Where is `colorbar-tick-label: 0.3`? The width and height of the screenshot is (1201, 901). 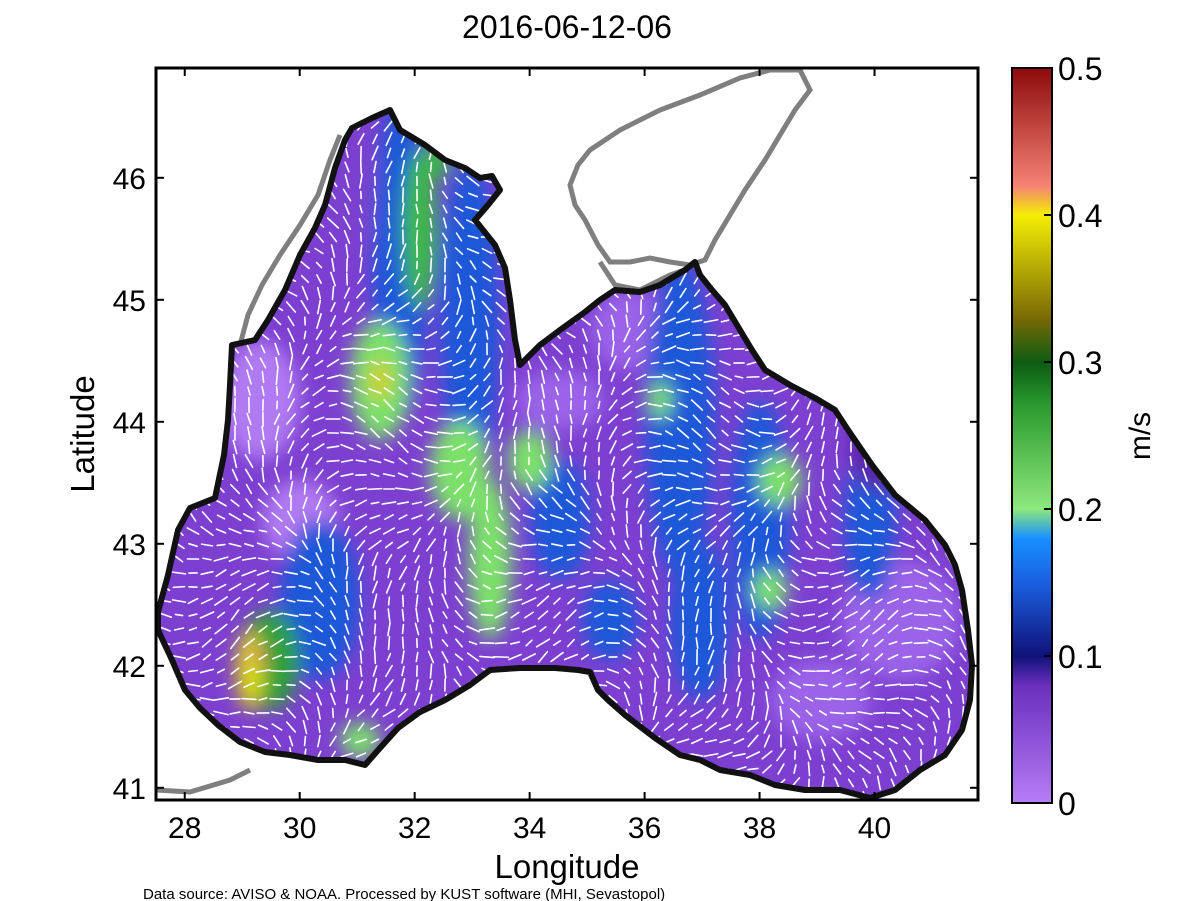
colorbar-tick-label: 0.3 is located at coordinates (1080, 363).